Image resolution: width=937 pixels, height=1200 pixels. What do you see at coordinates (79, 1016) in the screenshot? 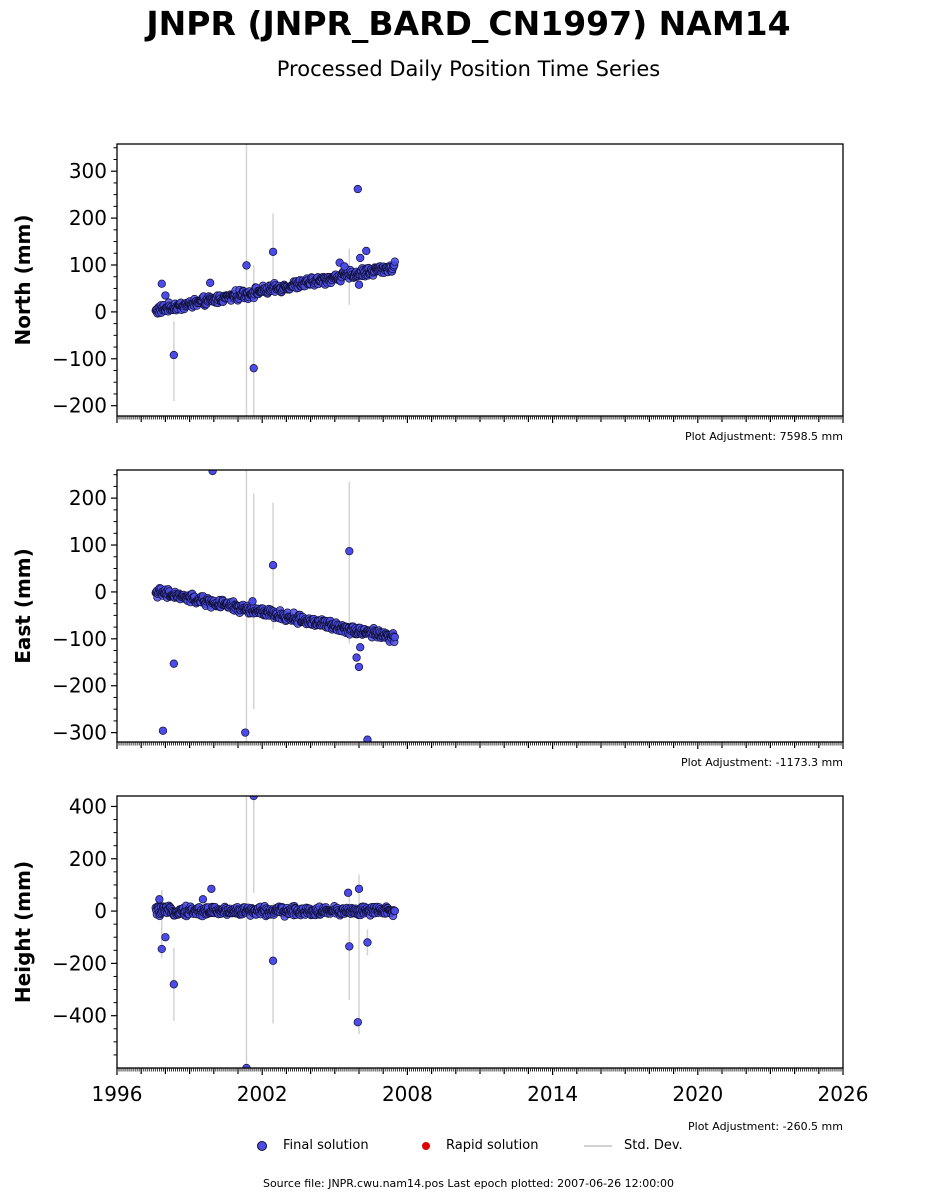
I see `y-tick-label: −400` at bounding box center [79, 1016].